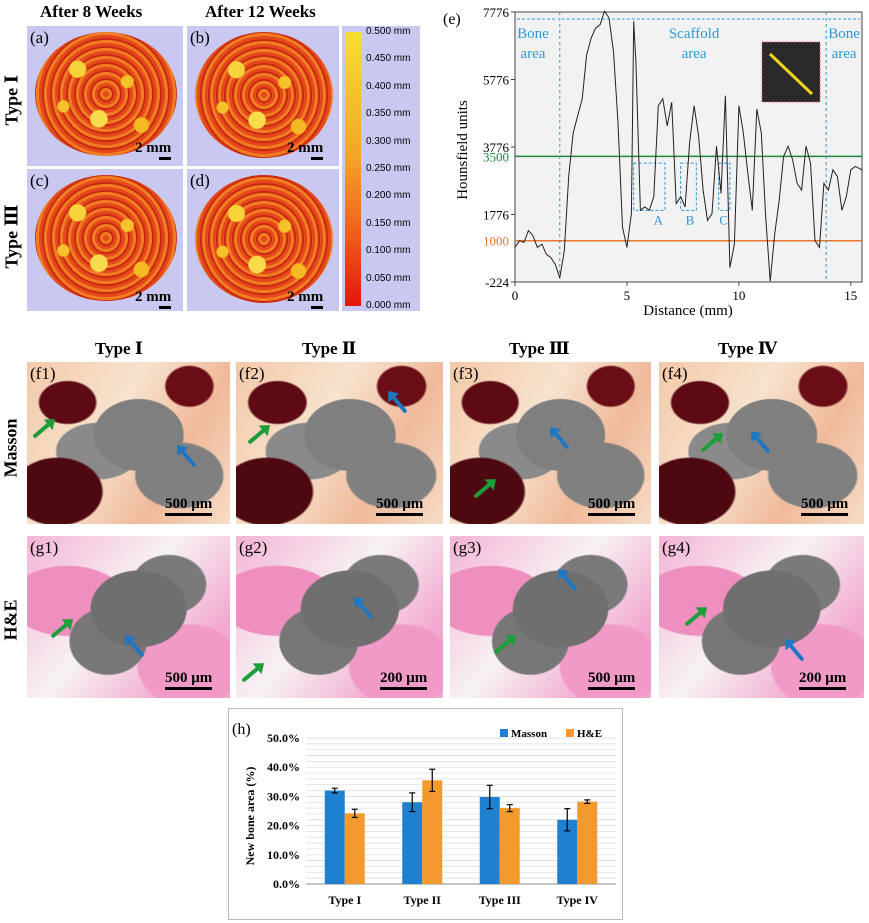 The image size is (869, 923). What do you see at coordinates (500, 900) in the screenshot?
I see `xtick-label: Type III` at bounding box center [500, 900].